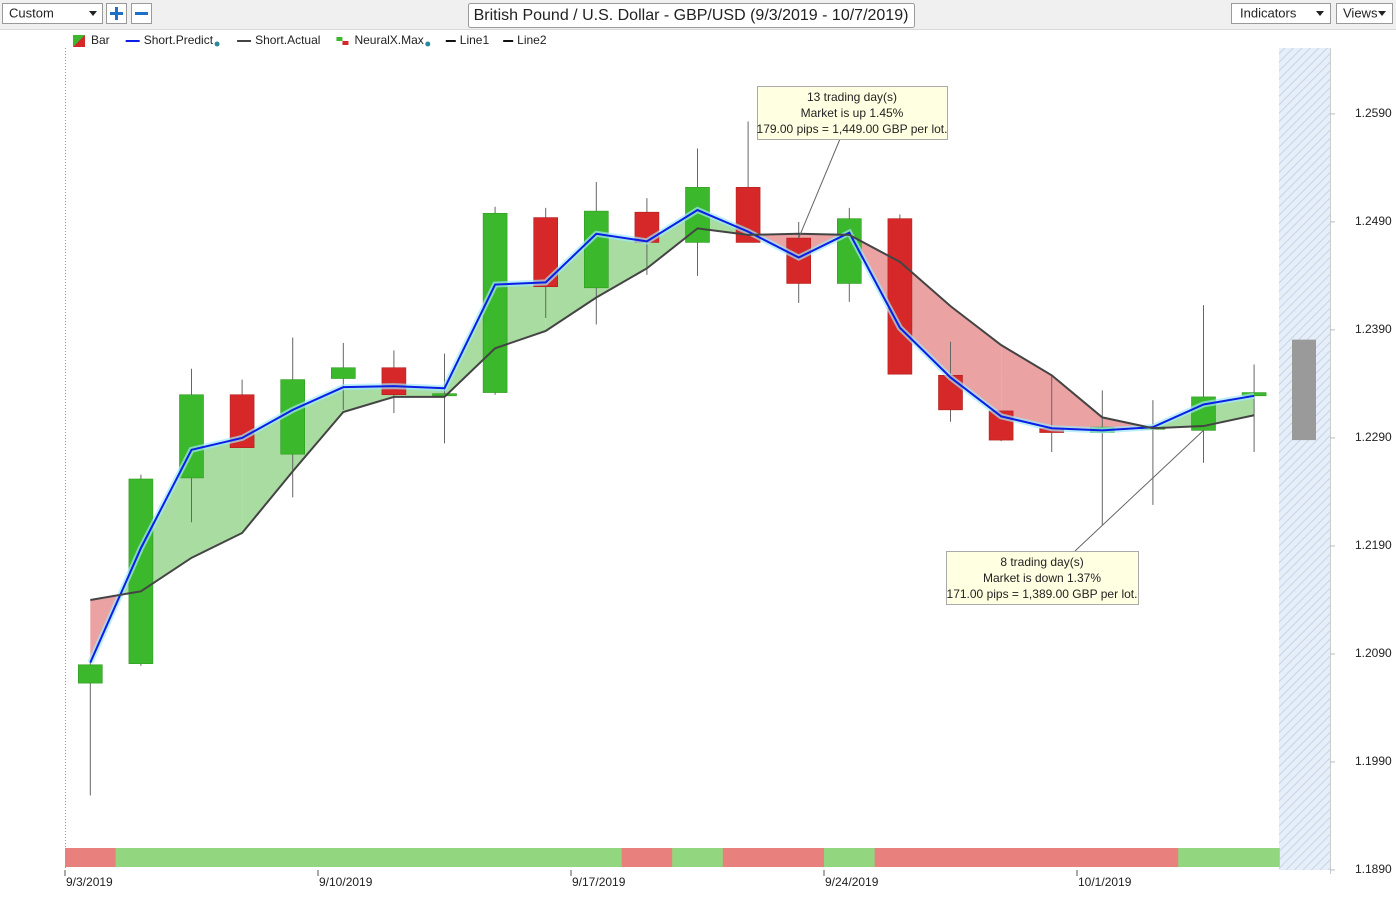 Image resolution: width=1396 pixels, height=903 pixels. I want to click on annotation-text: Market is down 1.37%, so click(1042, 578).